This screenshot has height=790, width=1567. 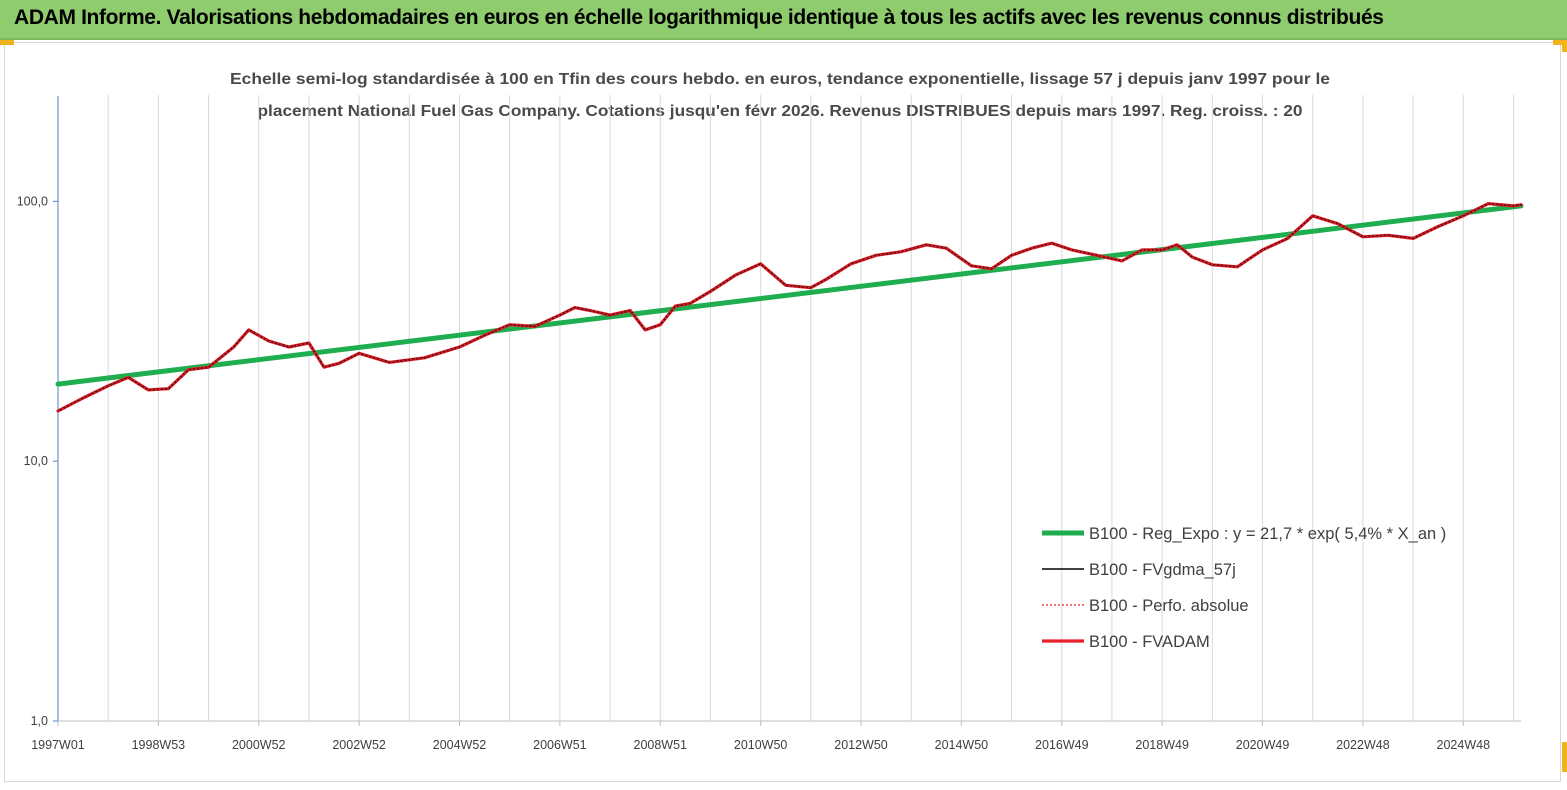 What do you see at coordinates (1062, 745) in the screenshot?
I see `x-tick-label: 2016W49` at bounding box center [1062, 745].